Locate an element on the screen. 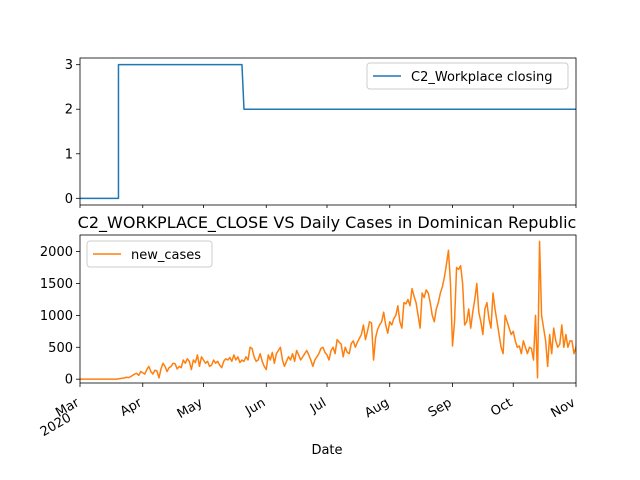 This screenshot has height=480, width=640. y-tick-label: 1000 is located at coordinates (56, 316).